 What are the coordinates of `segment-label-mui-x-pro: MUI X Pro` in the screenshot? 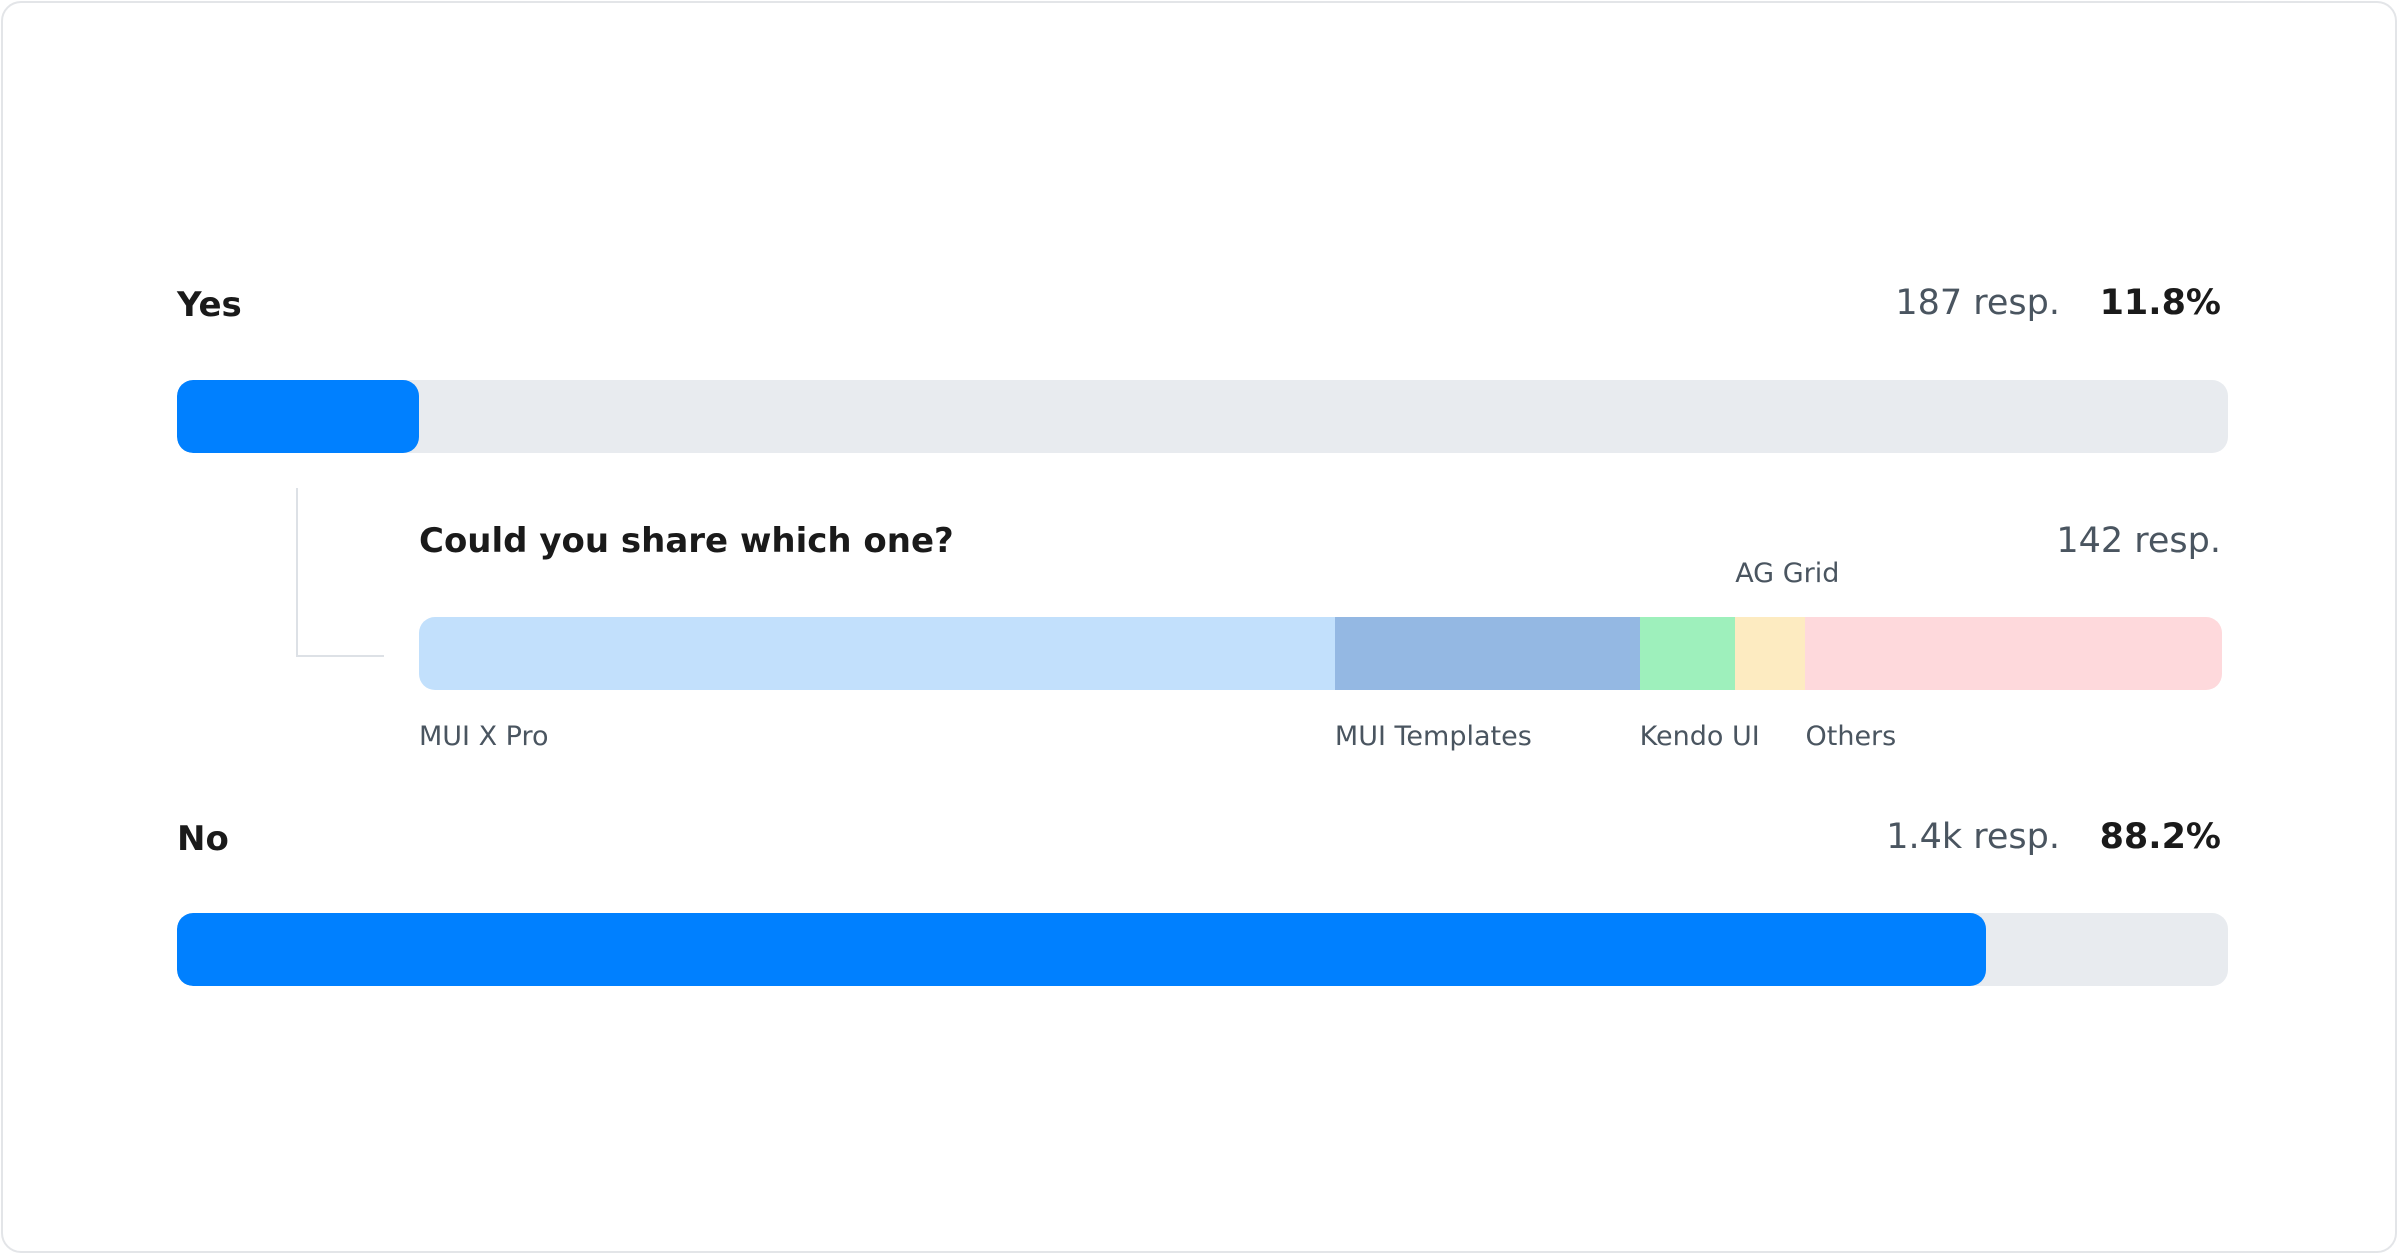 It's located at (484, 736).